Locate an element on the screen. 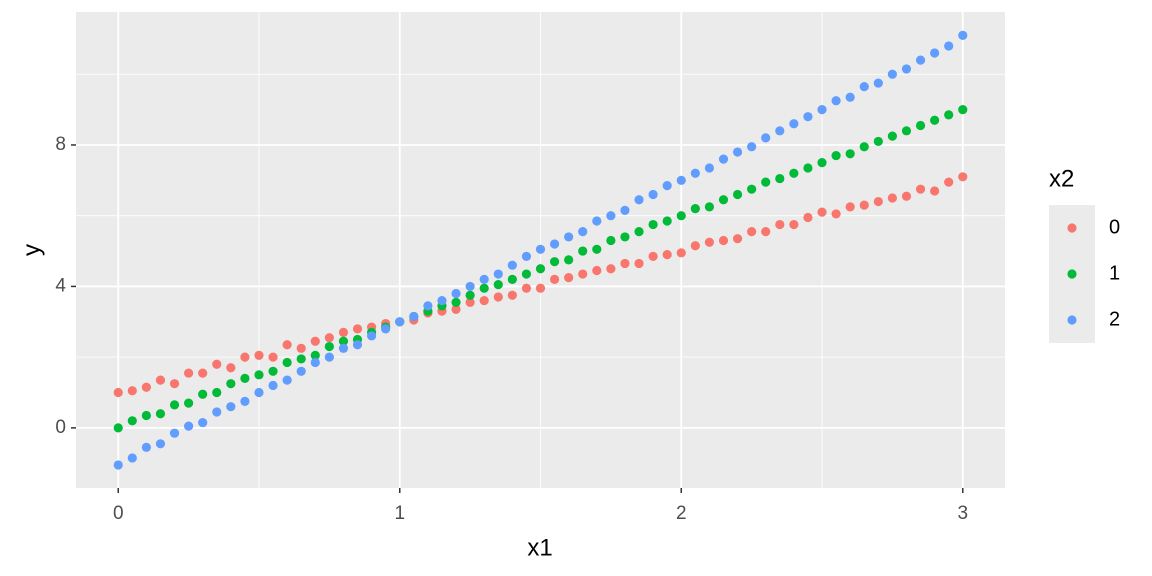 This screenshot has width=1152, height=576. legend-label: 1 is located at coordinates (1114, 273).